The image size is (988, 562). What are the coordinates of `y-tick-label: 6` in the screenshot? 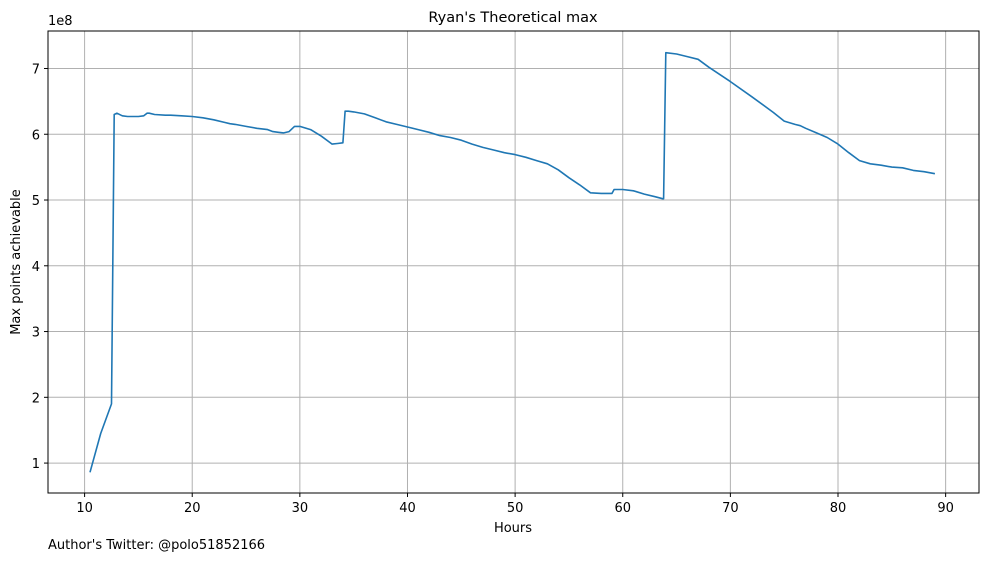 It's located at (36, 135).